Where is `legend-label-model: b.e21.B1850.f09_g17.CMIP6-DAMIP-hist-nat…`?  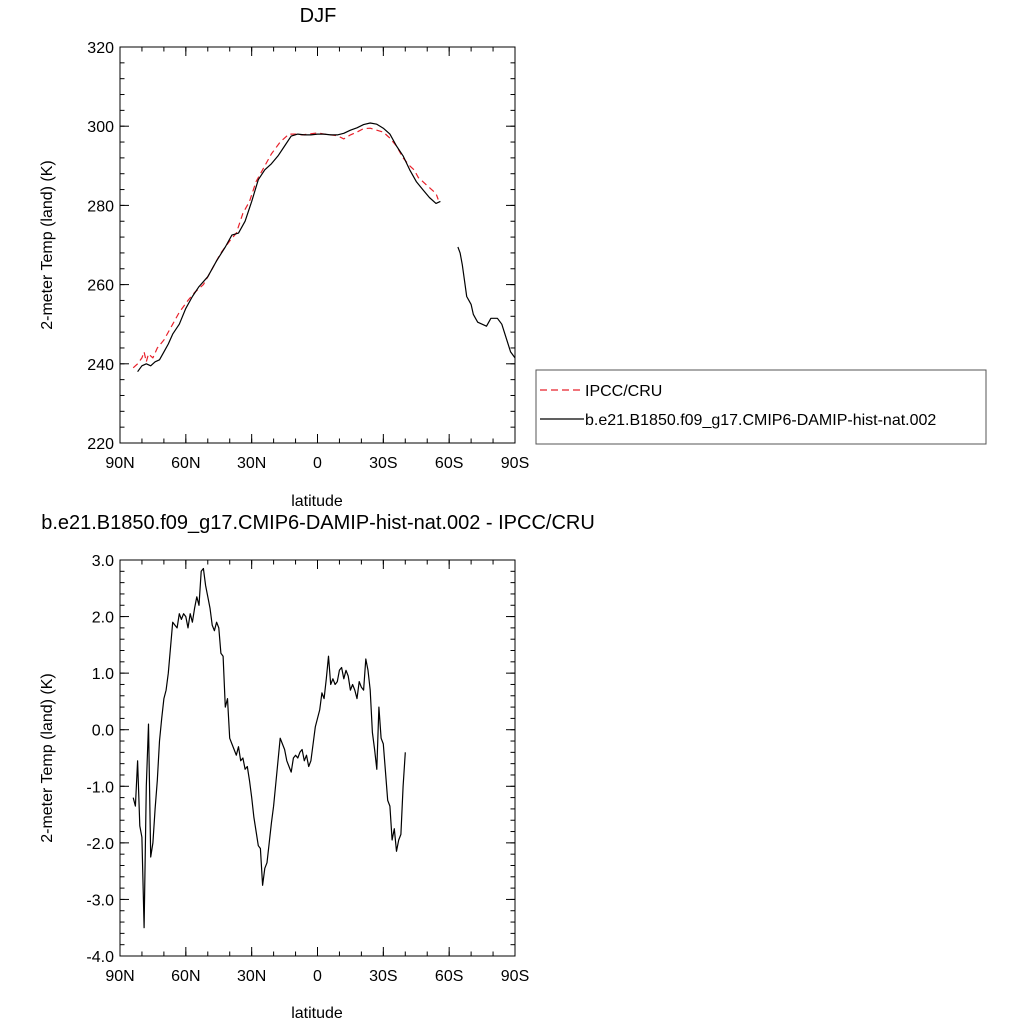 legend-label-model: b.e21.B1850.f09_g17.CMIP6-DAMIP-hist-nat… is located at coordinates (760, 420).